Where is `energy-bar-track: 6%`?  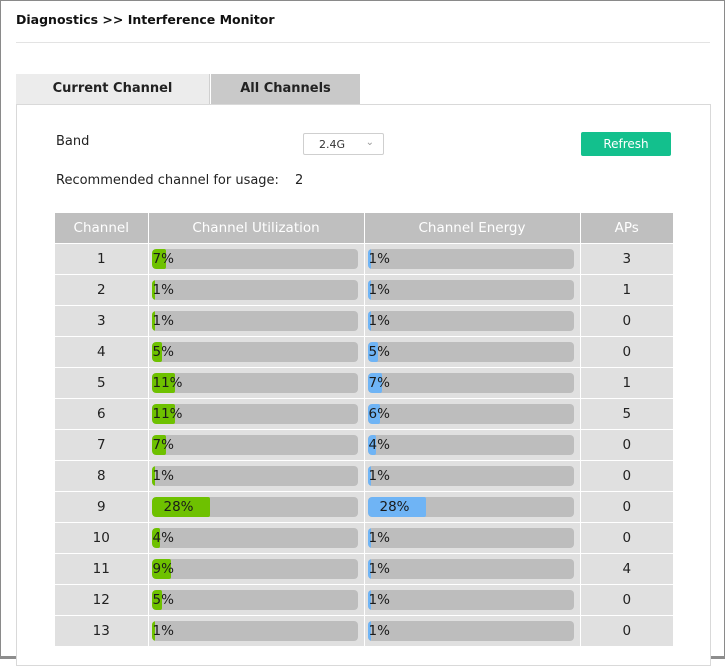 energy-bar-track: 6% is located at coordinates (470, 414).